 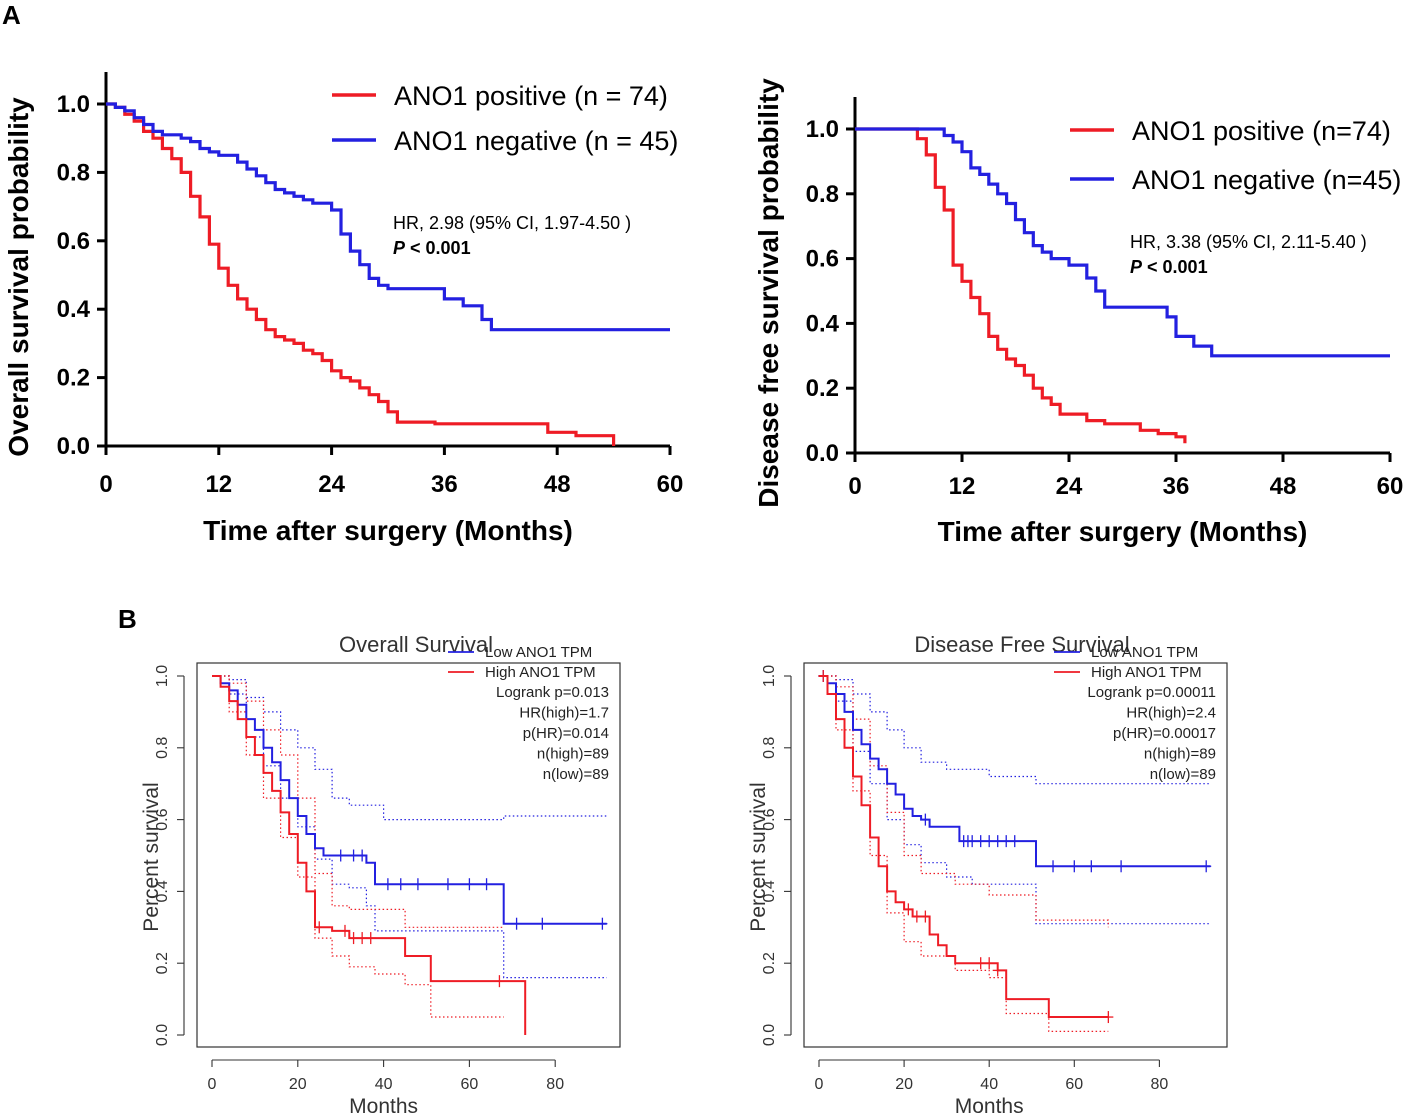 I want to click on hr-text: HR, 2.98 (95% CI, 1.97-4.50 ), so click(x=512, y=223).